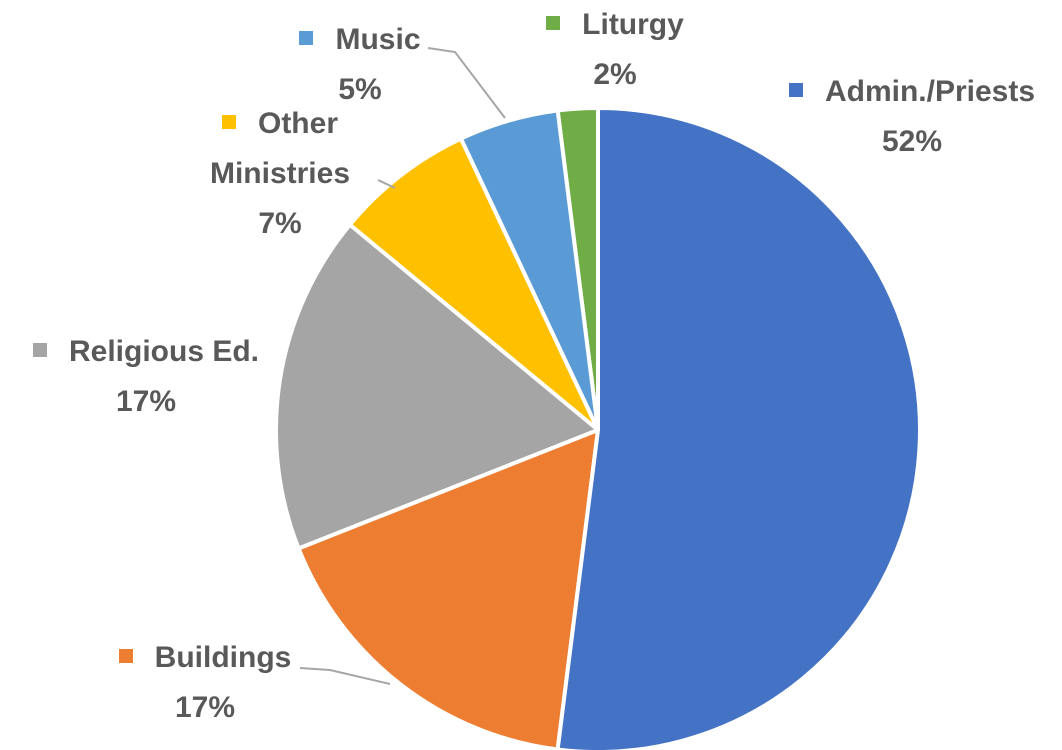 The width and height of the screenshot is (1062, 750). I want to click on category-label: Music, so click(378, 39).